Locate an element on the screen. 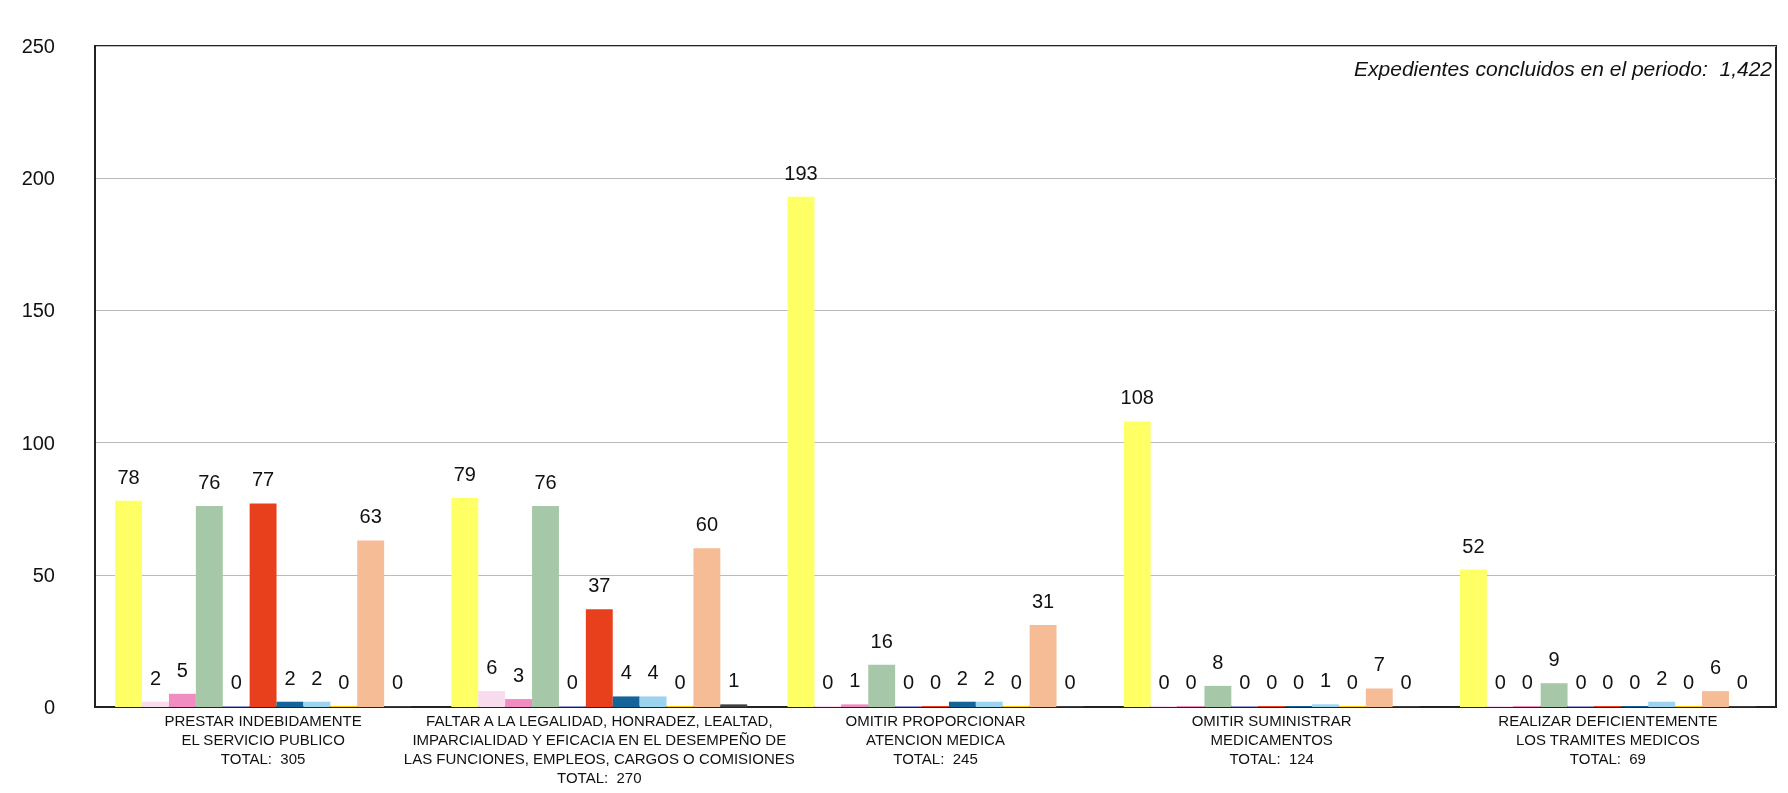 The width and height of the screenshot is (1788, 793). x-tick-label: PRESTAR INDEBIDAMENTE EL SERVICIO PUBLICO TOTAL: 305 is located at coordinates (263, 739).